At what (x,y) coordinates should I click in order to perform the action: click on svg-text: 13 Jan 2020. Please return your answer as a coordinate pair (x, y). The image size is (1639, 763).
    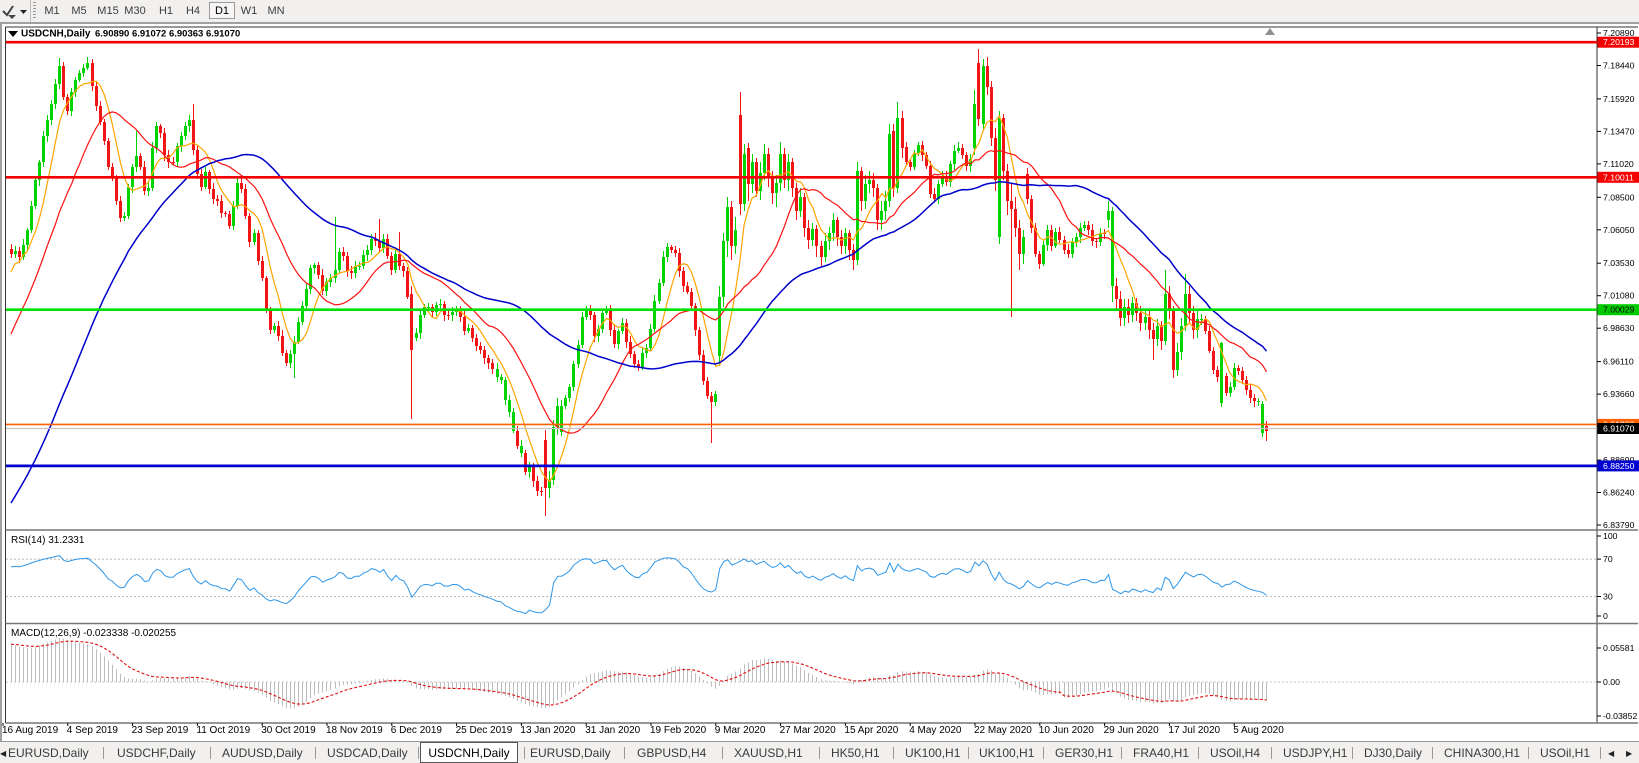
    Looking at the image, I should click on (547, 730).